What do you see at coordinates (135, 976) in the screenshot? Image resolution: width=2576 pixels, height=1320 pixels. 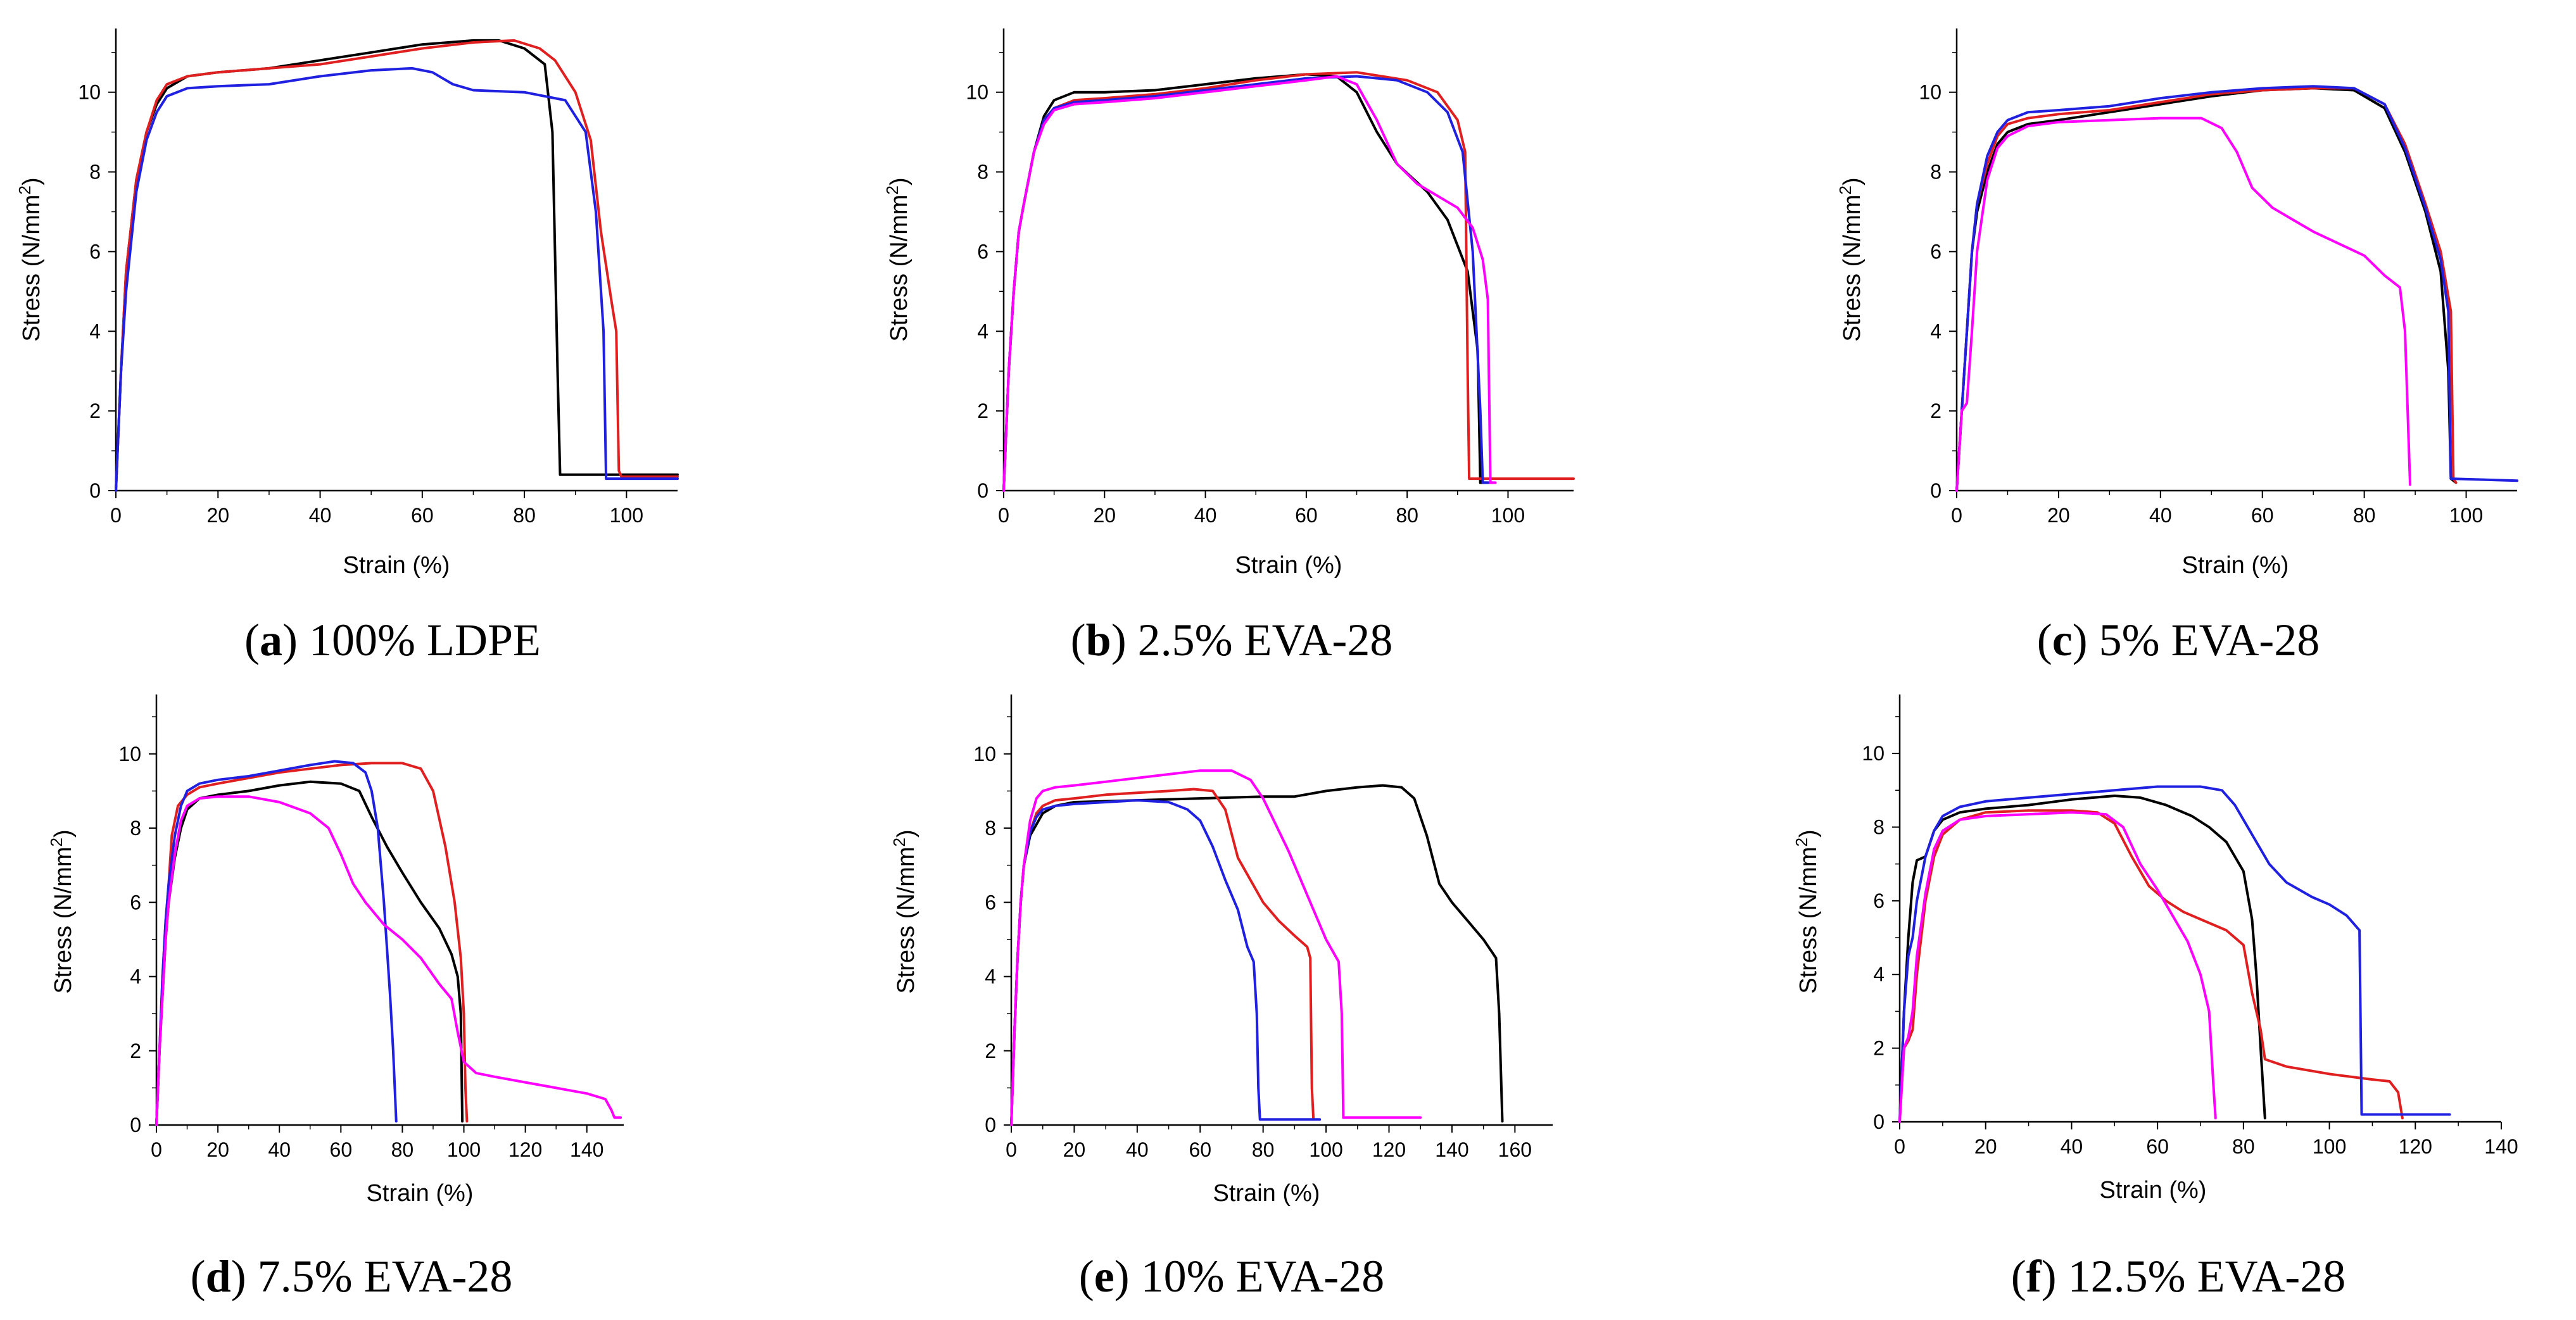 I see `y-tick-label-d: 4` at bounding box center [135, 976].